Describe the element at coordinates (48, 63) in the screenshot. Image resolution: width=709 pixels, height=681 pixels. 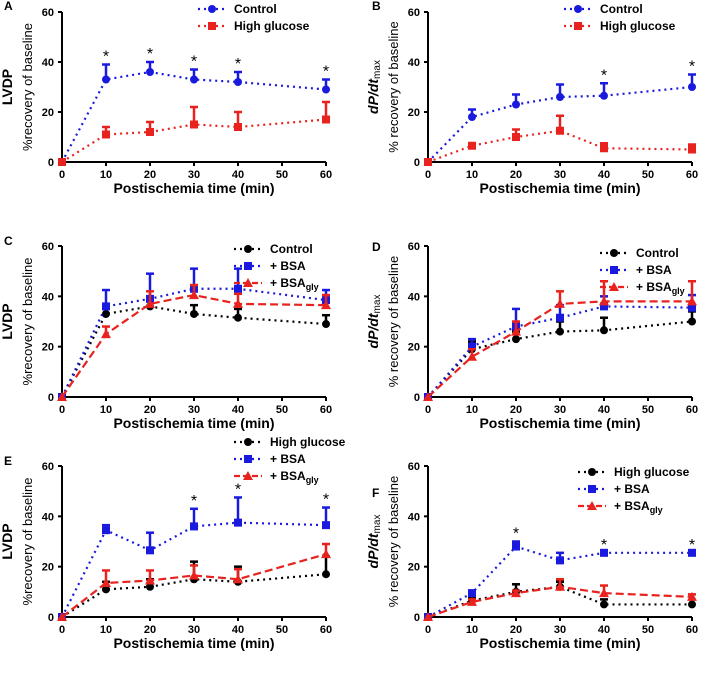
I see `y-tick-label: 40` at that location.